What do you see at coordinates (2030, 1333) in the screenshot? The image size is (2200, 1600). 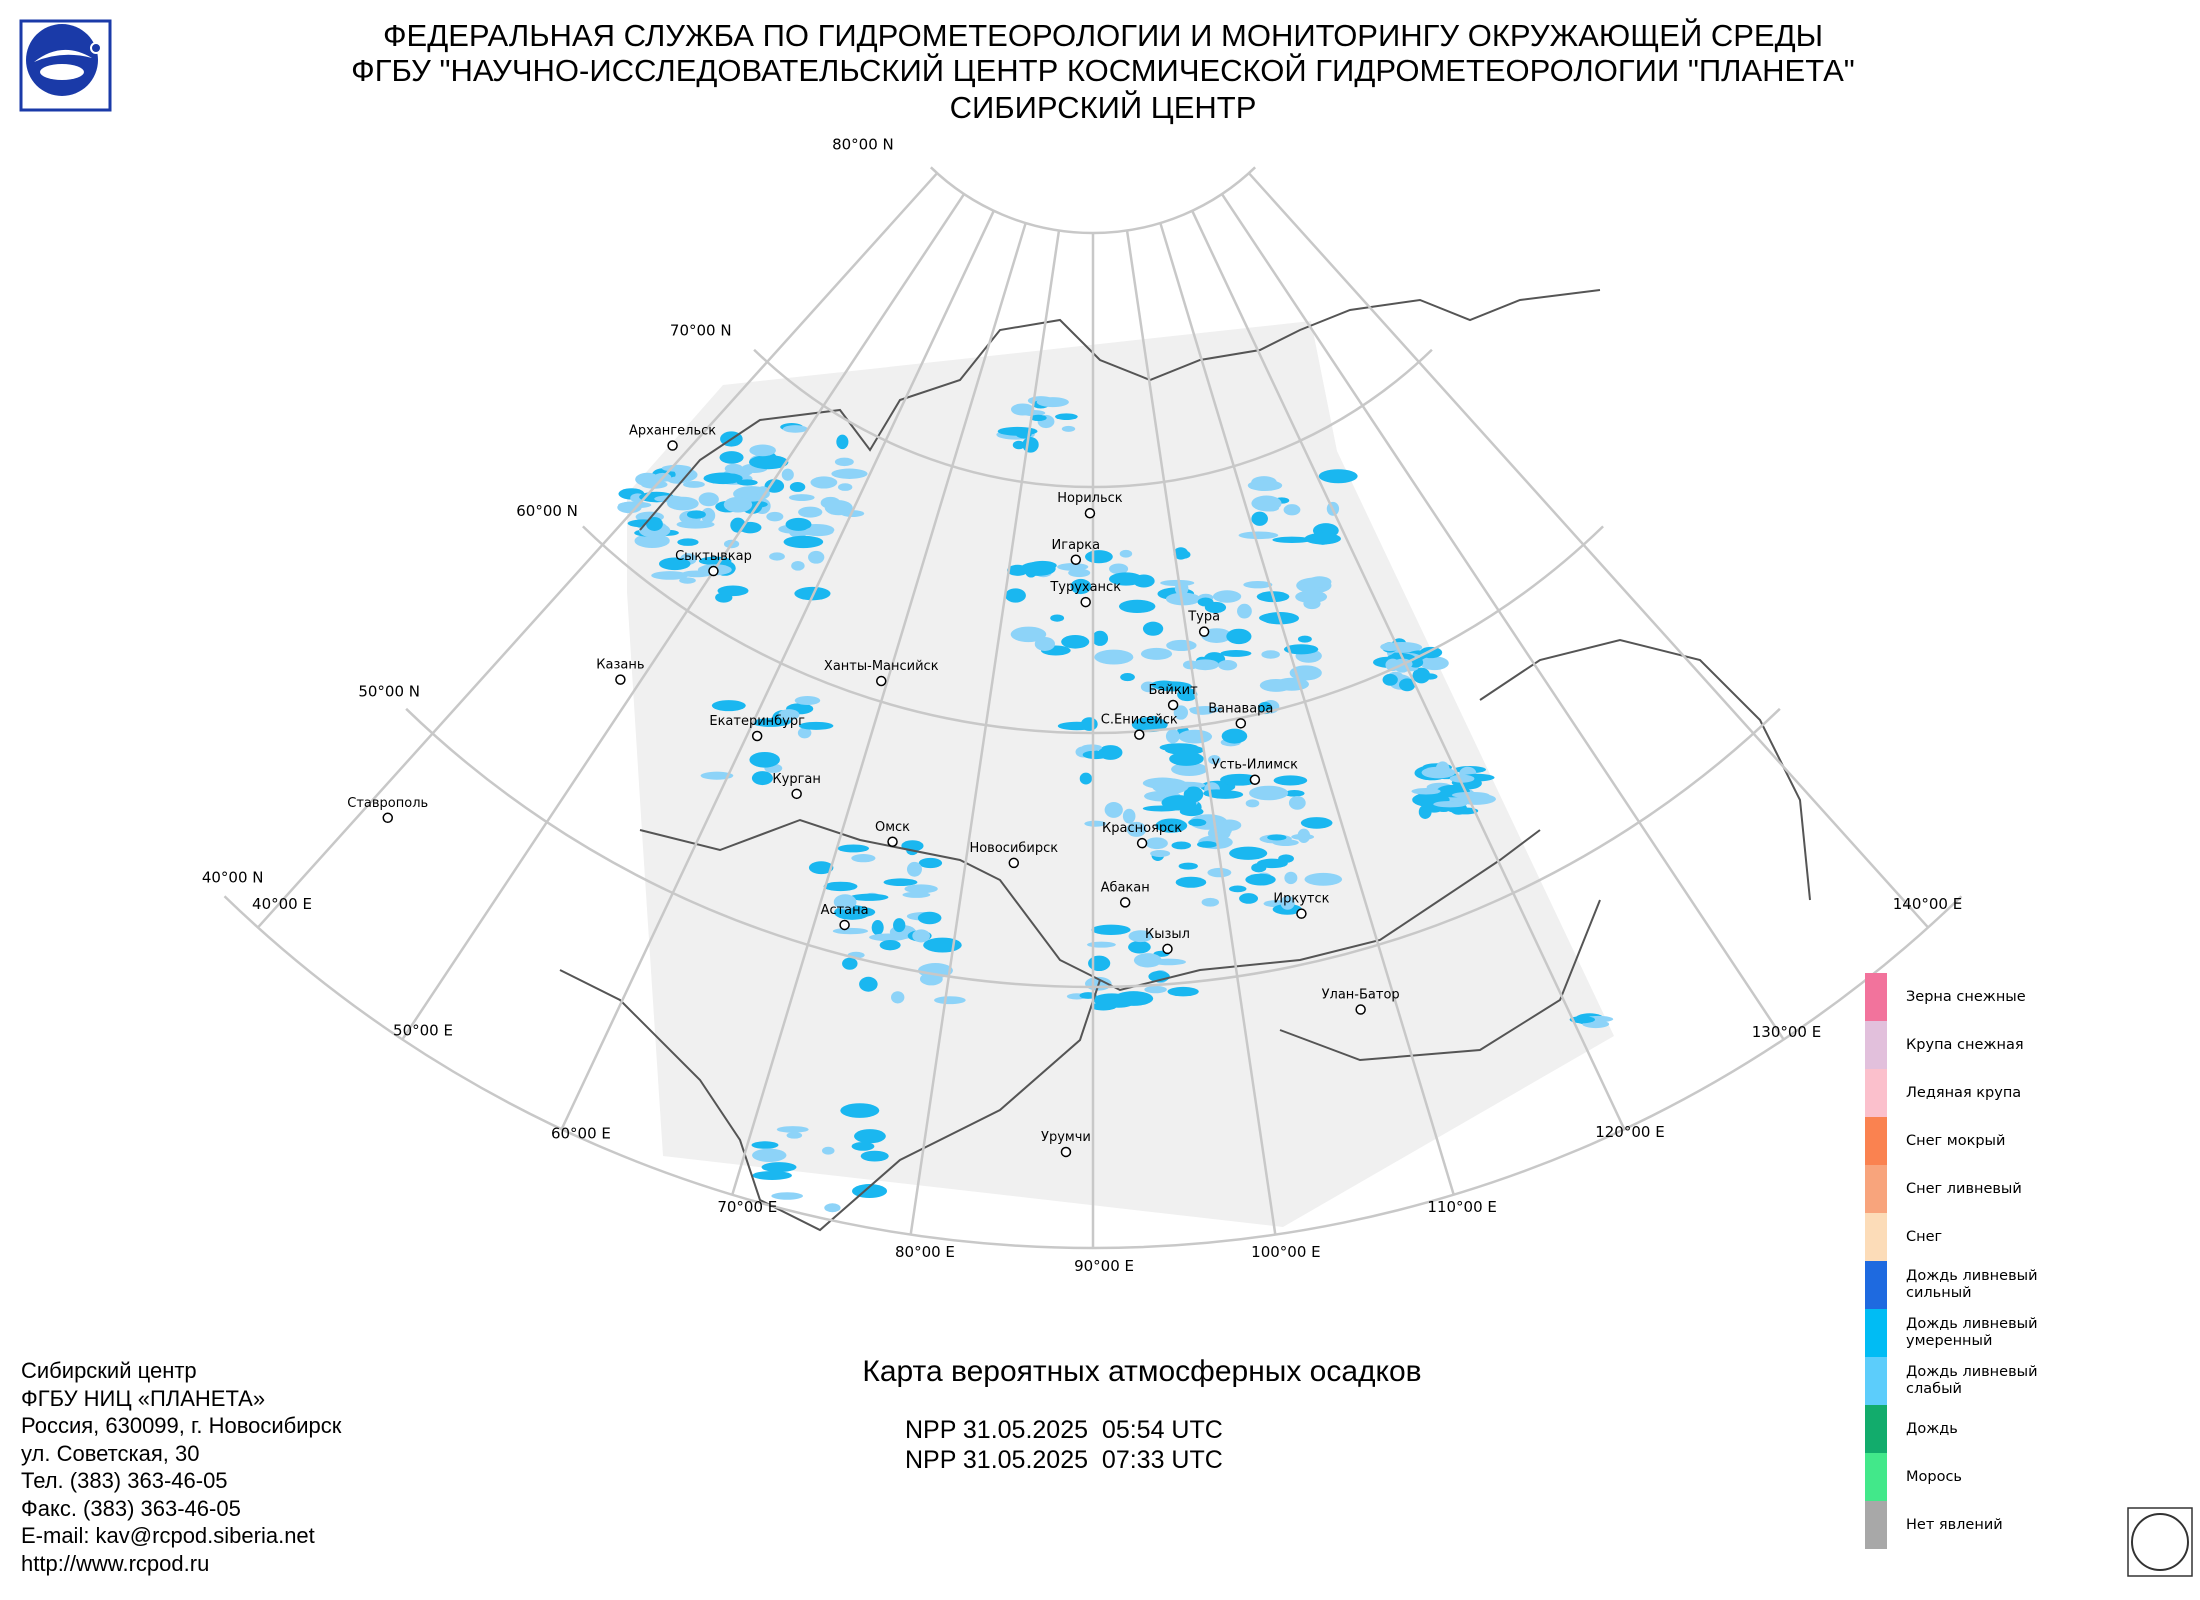 I see `legend-item: Дождь ливневый умеренный` at bounding box center [2030, 1333].